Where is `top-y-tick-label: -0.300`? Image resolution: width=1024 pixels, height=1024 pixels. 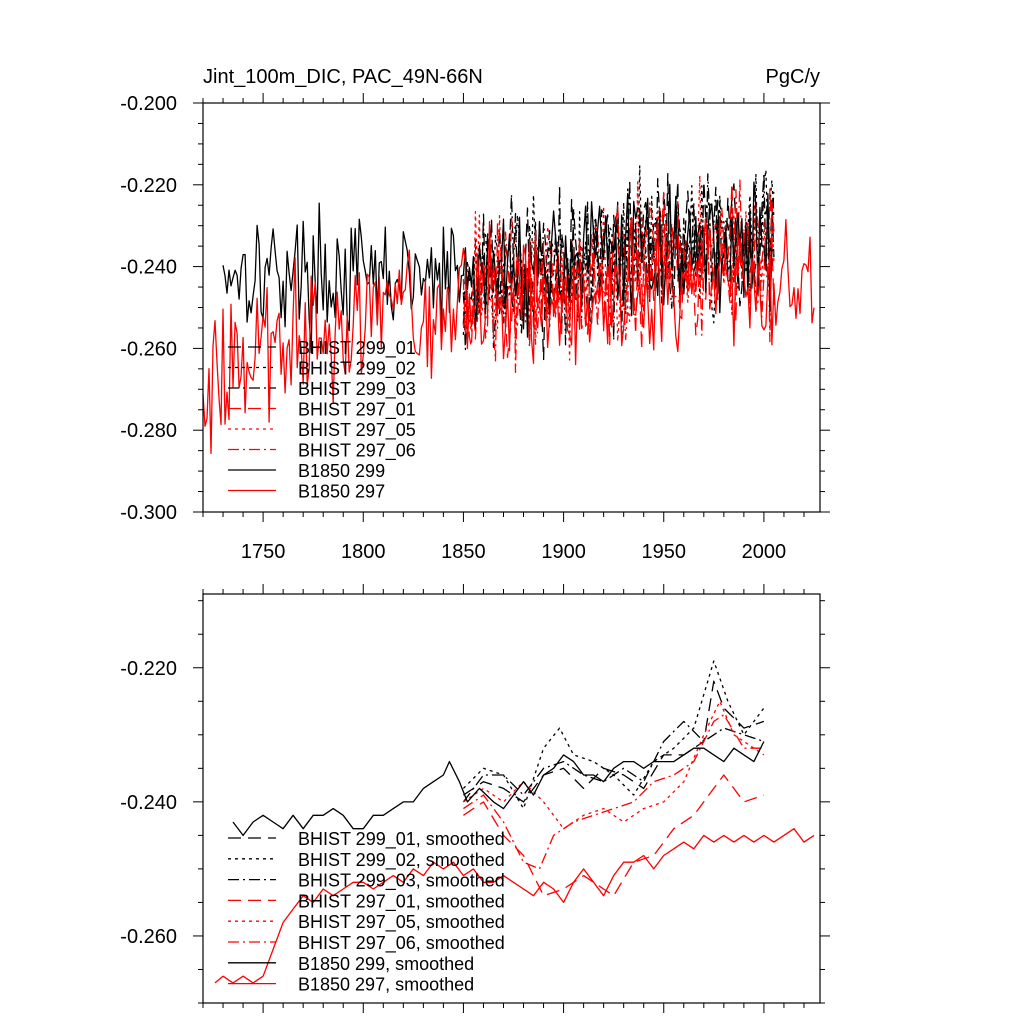
top-y-tick-label: -0.300 is located at coordinates (148, 513).